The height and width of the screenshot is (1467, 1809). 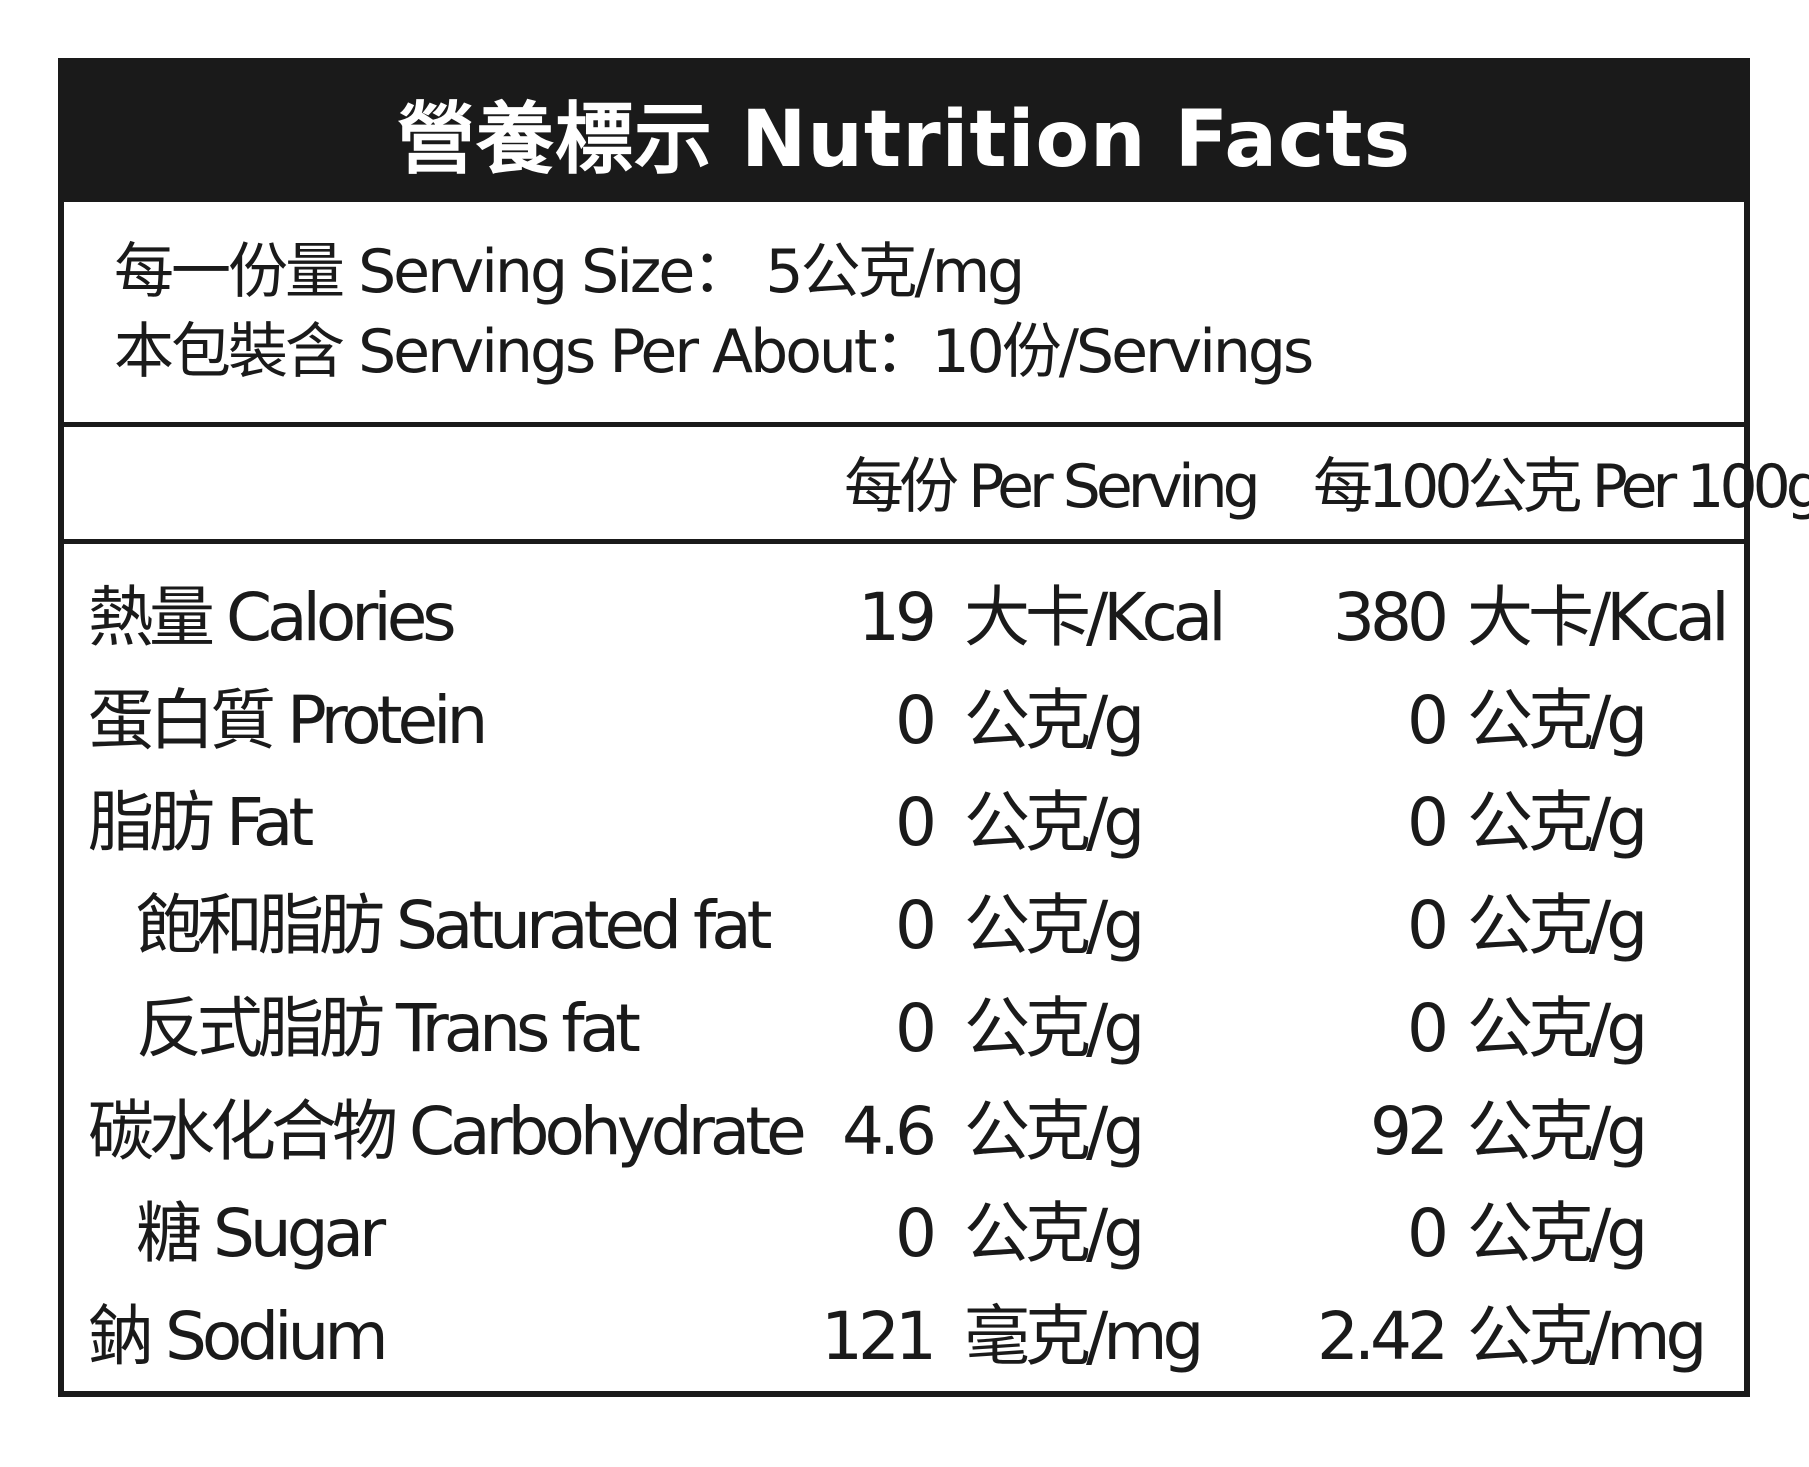 What do you see at coordinates (447, 1131) in the screenshot?
I see `nutrient-label: 碳水化合物 Carbohydrate` at bounding box center [447, 1131].